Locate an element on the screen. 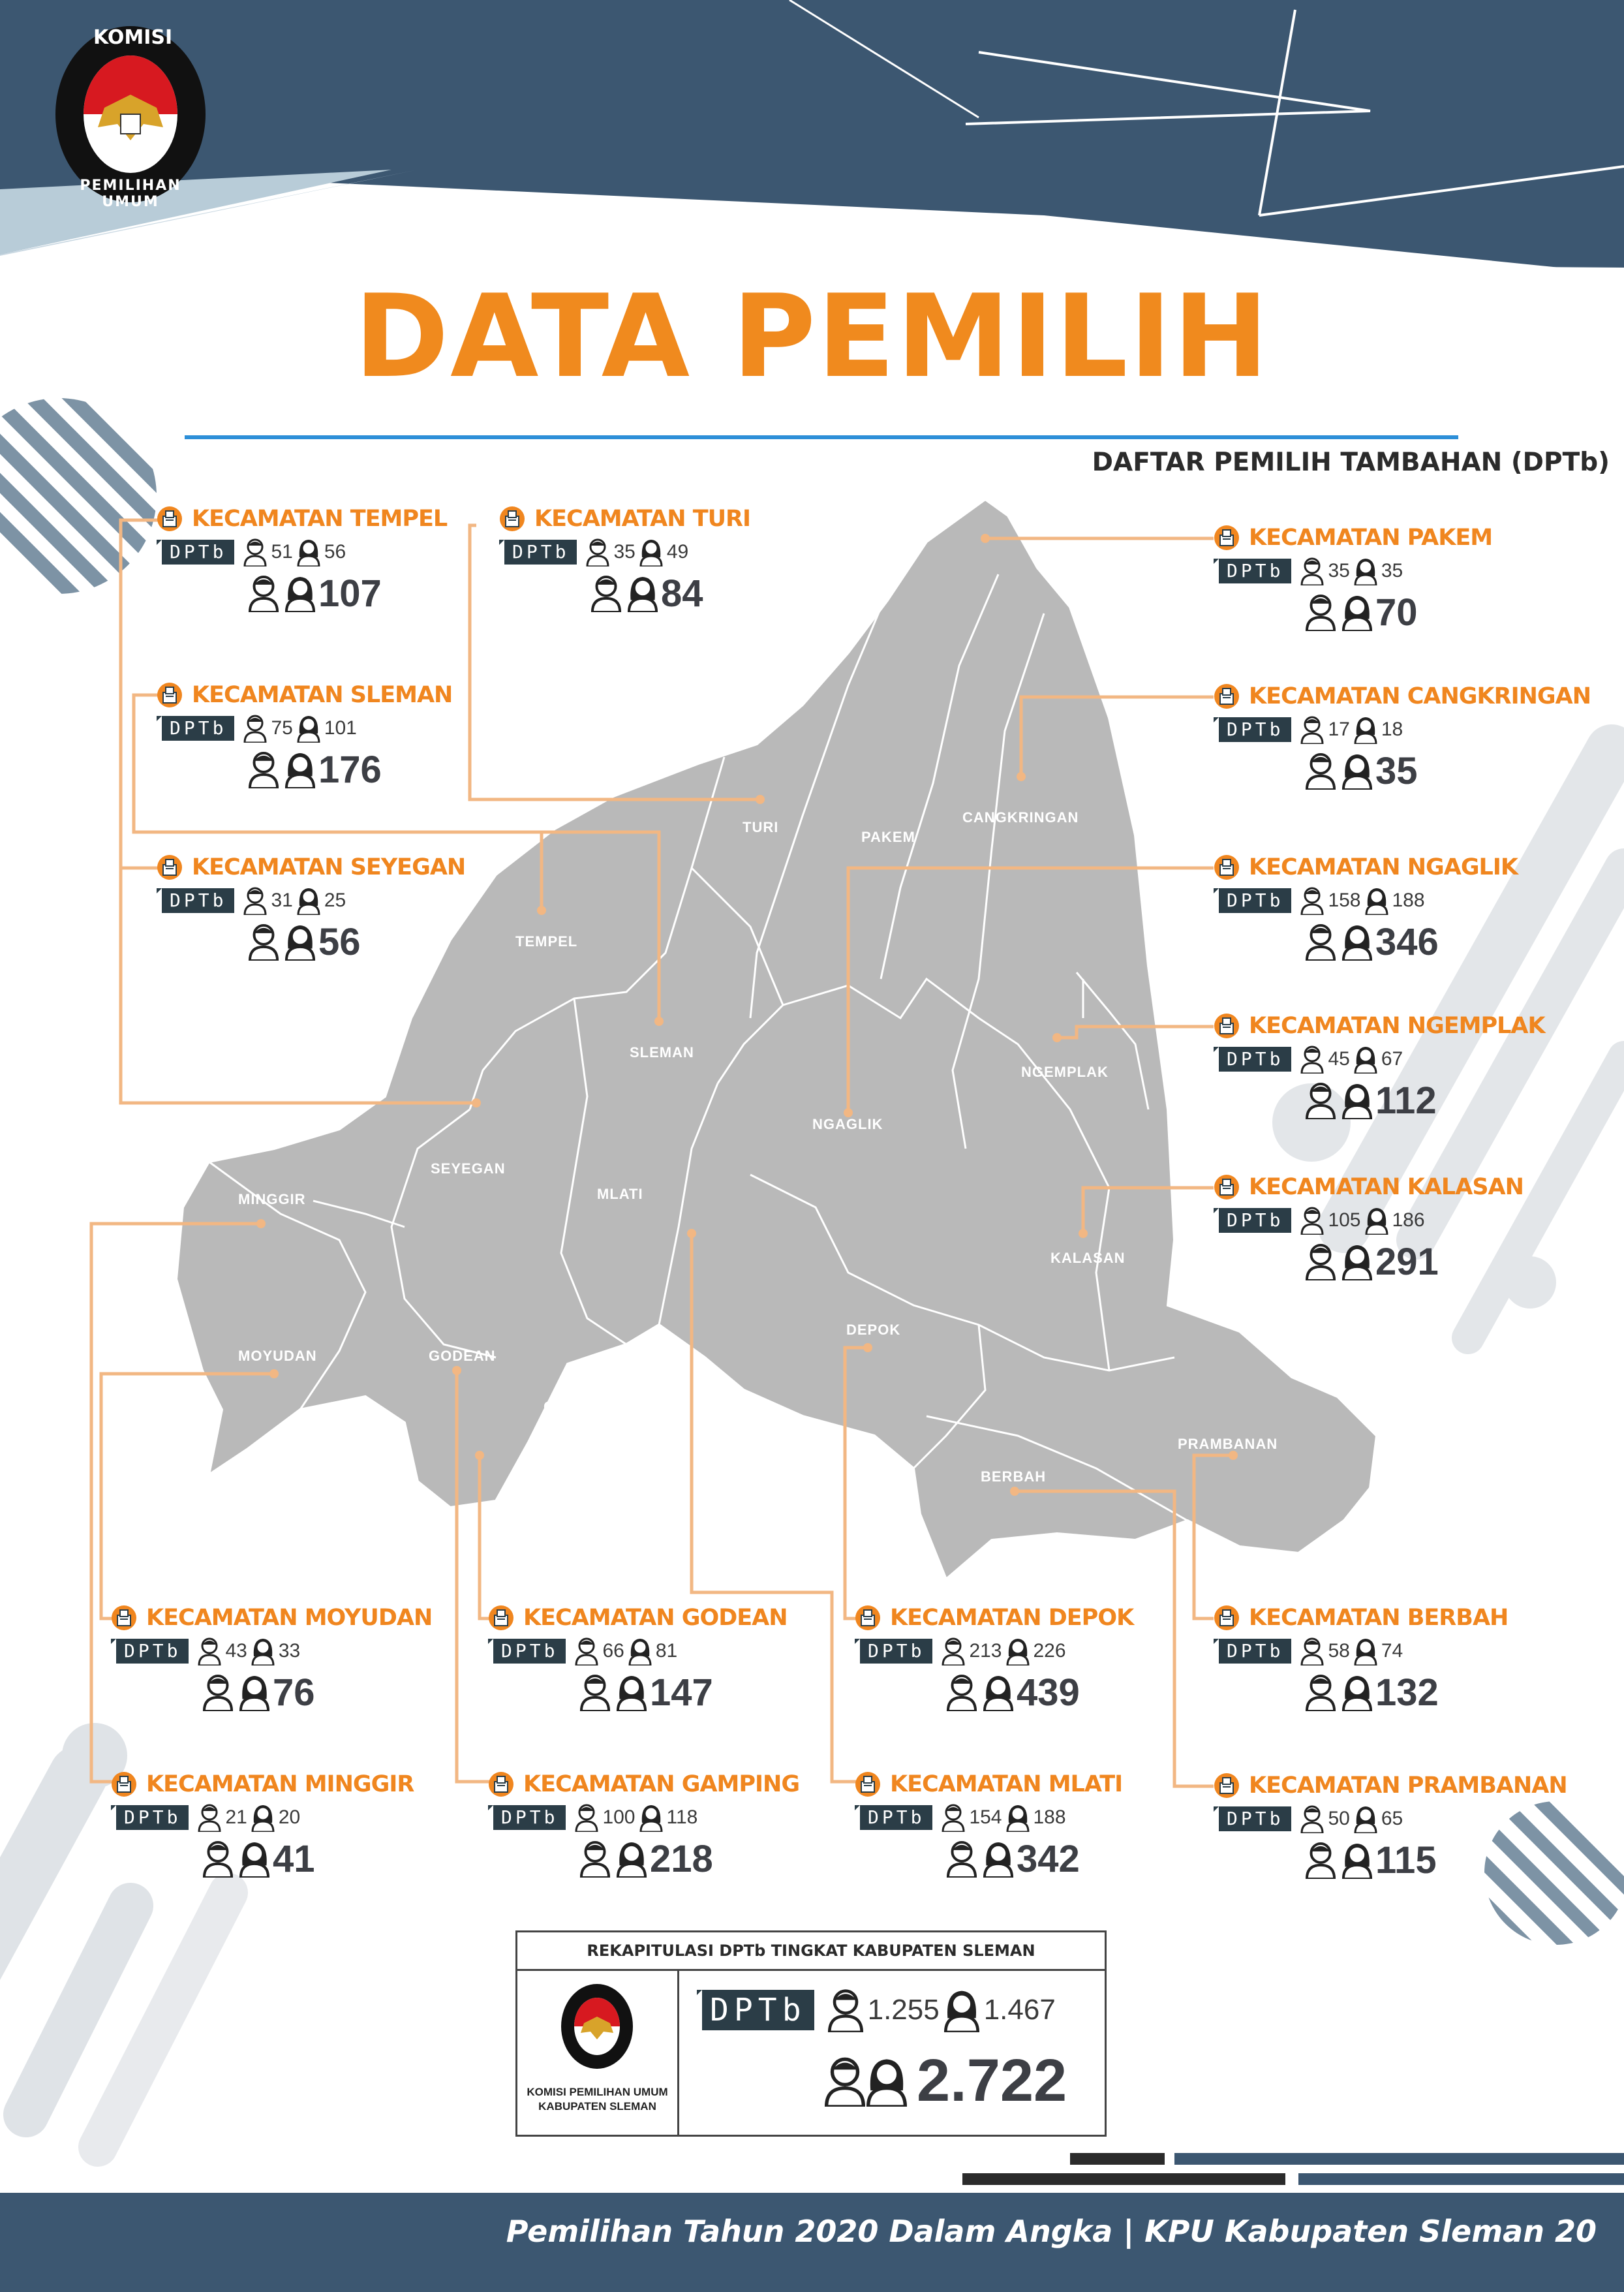  dptb-row: DPTb 158 188 is located at coordinates (1321, 901).